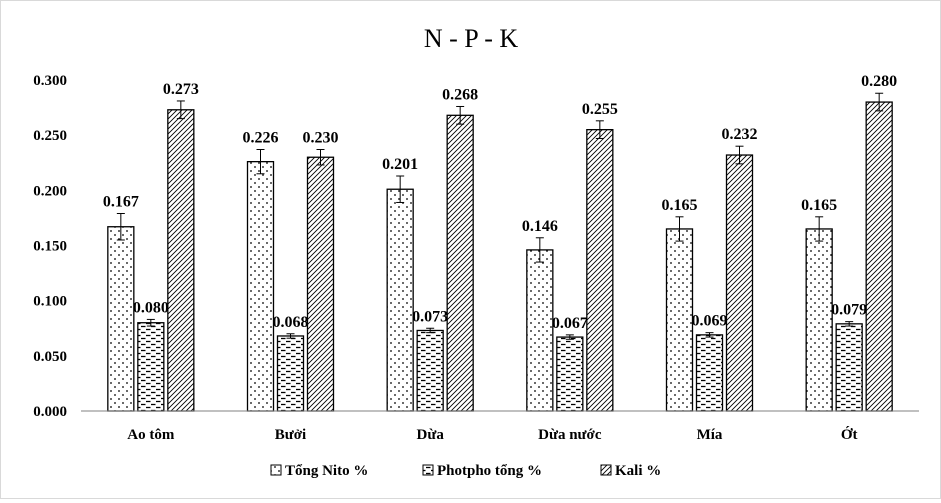 Image resolution: width=941 pixels, height=503 pixels. I want to click on data-label: 0.255, so click(600, 109).